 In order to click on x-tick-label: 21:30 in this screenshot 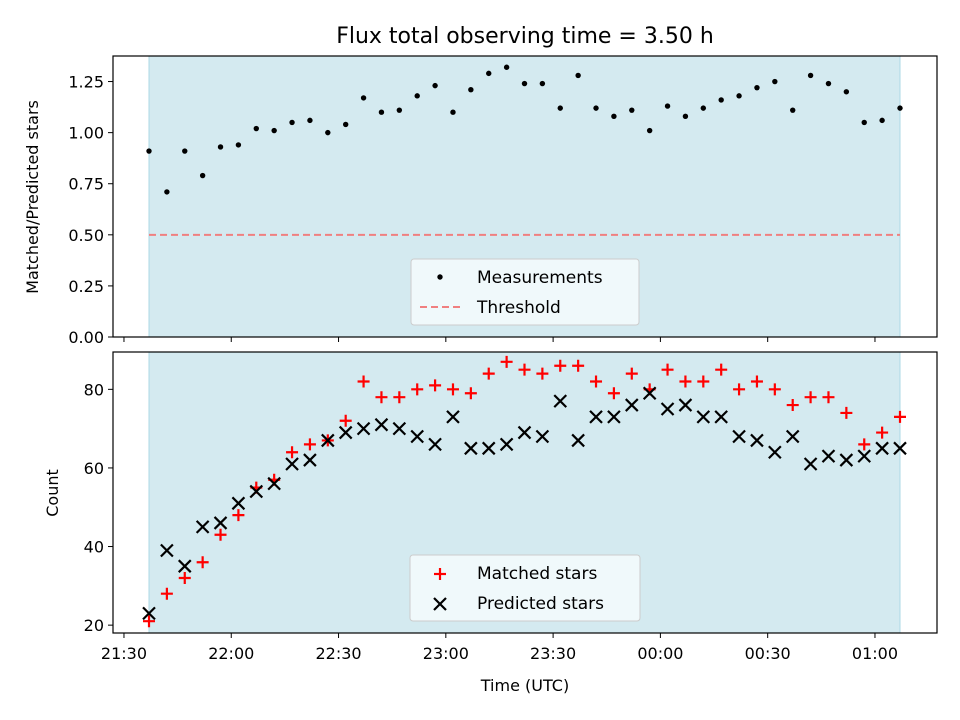, I will do `click(124, 653)`.